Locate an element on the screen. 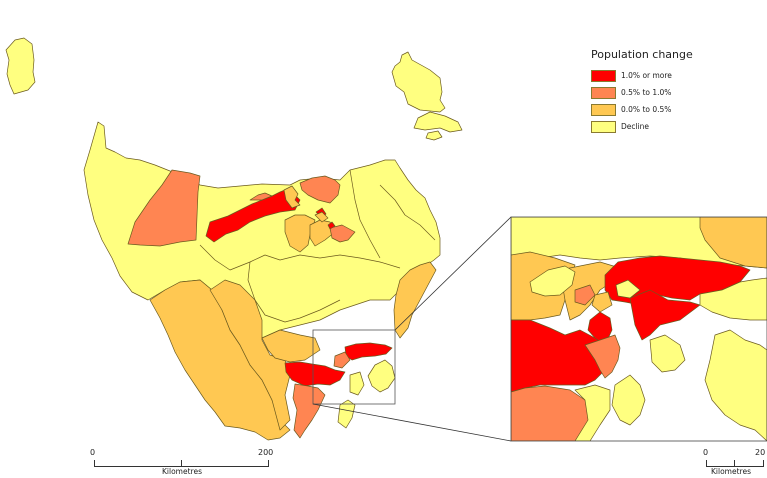 The height and width of the screenshot is (478, 767). inset-connector-top is located at coordinates (453, 273).